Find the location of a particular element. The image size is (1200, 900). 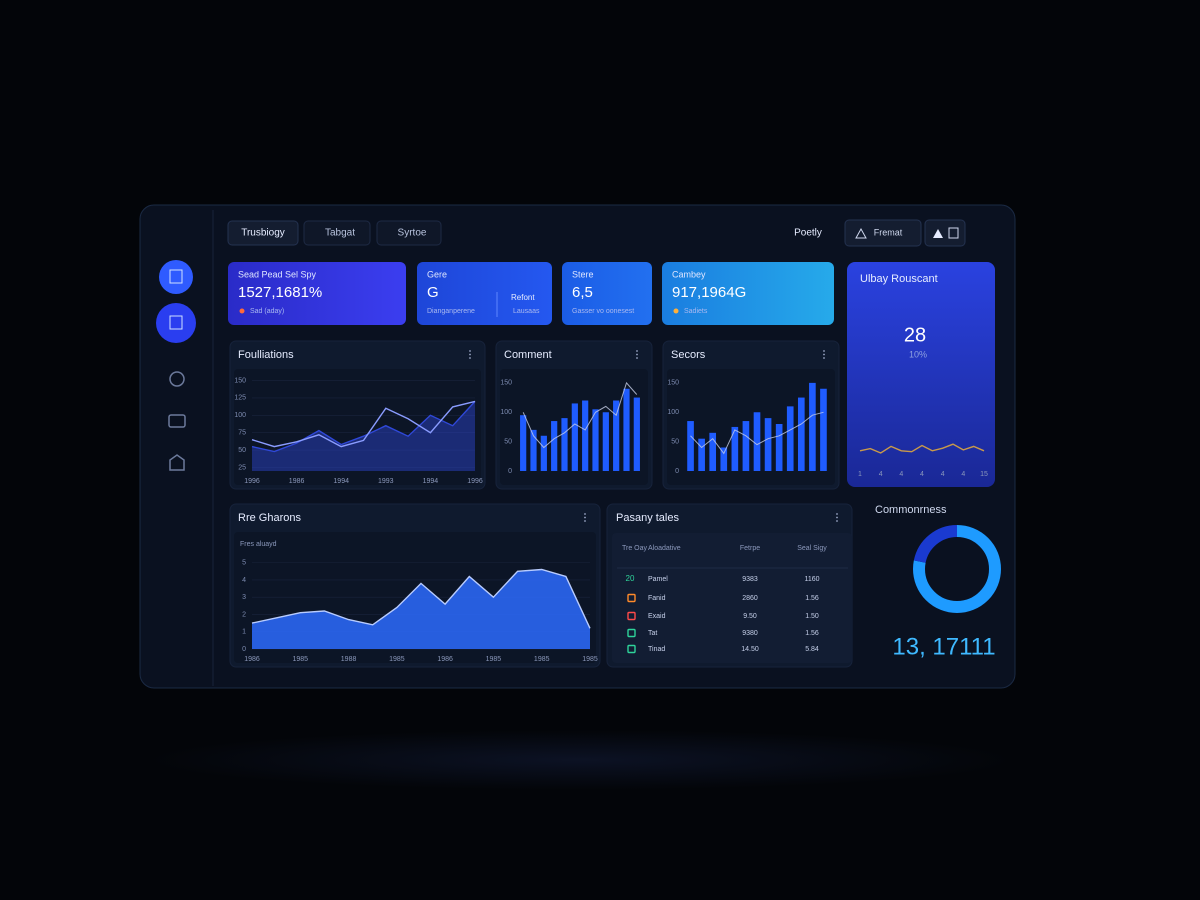

nav-glyph is located at coordinates (176, 322).